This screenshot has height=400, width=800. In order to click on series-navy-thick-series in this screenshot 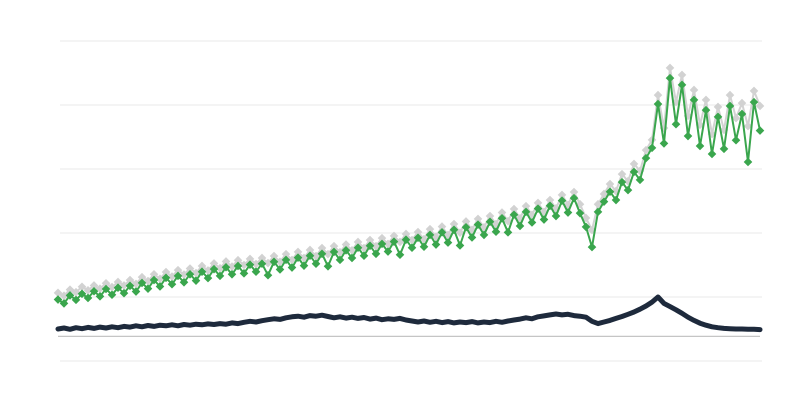, I will do `click(409, 313)`.